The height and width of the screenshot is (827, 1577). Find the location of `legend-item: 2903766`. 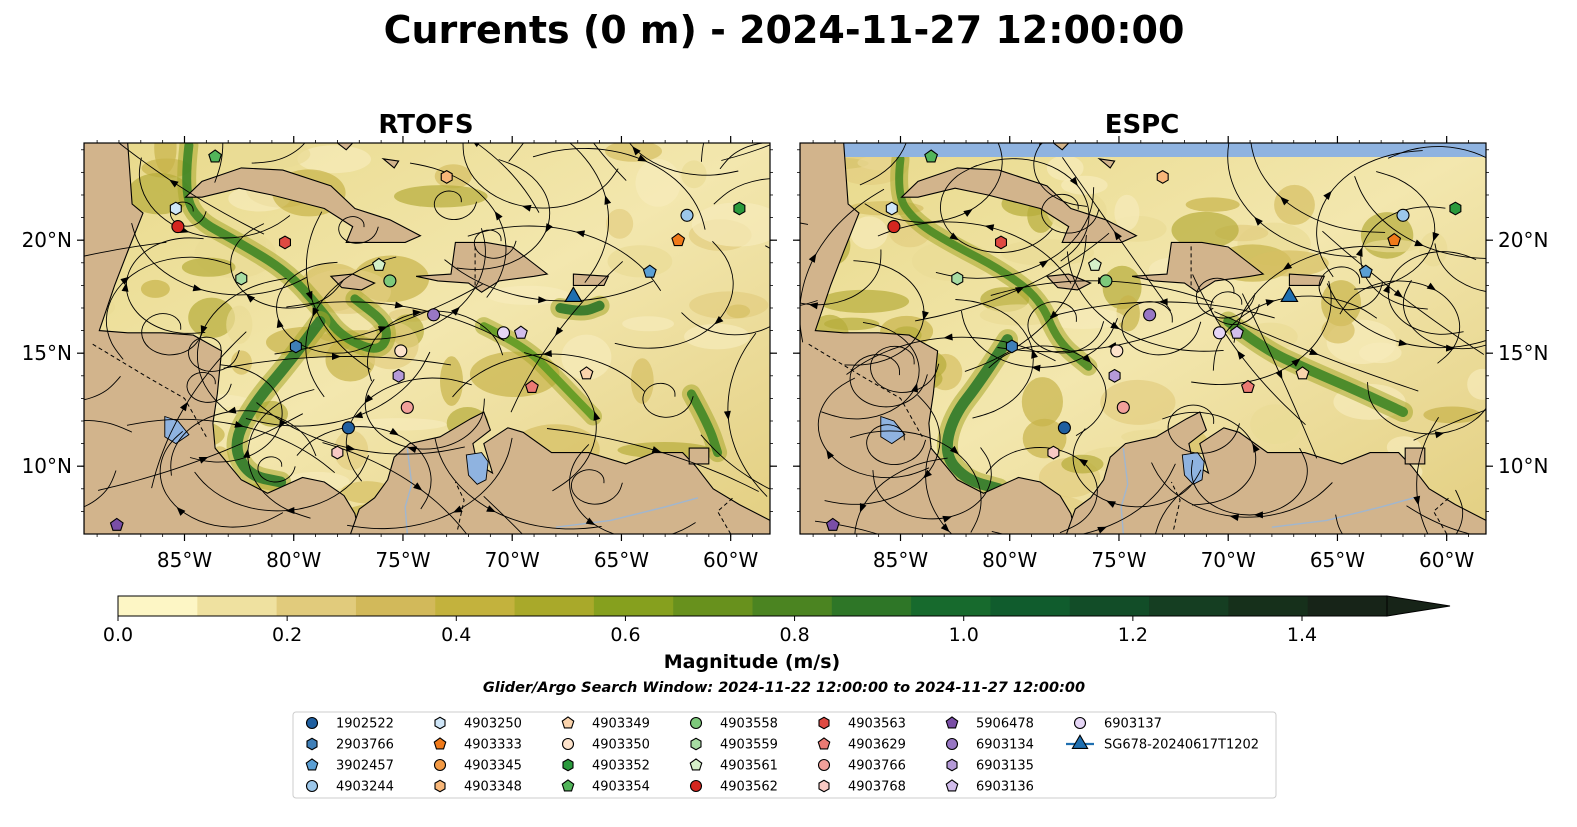

legend-item: 2903766 is located at coordinates (350, 745).